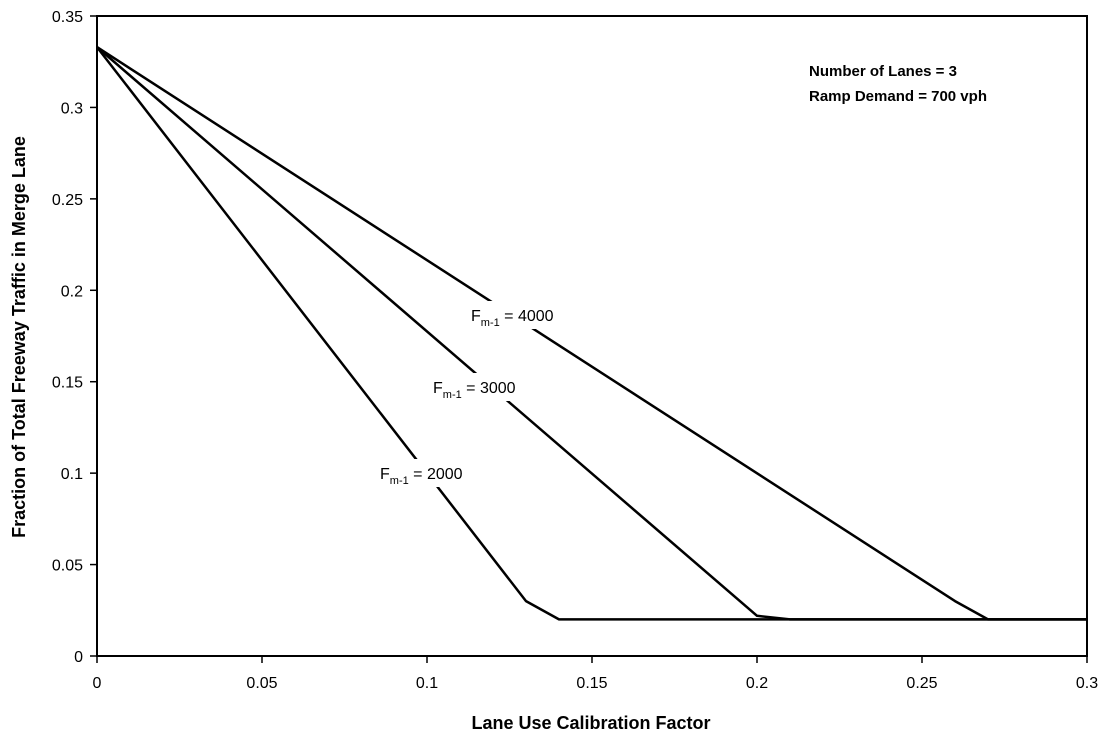 The image size is (1107, 736). What do you see at coordinates (97, 683) in the screenshot?
I see `x-tick-label: 0` at bounding box center [97, 683].